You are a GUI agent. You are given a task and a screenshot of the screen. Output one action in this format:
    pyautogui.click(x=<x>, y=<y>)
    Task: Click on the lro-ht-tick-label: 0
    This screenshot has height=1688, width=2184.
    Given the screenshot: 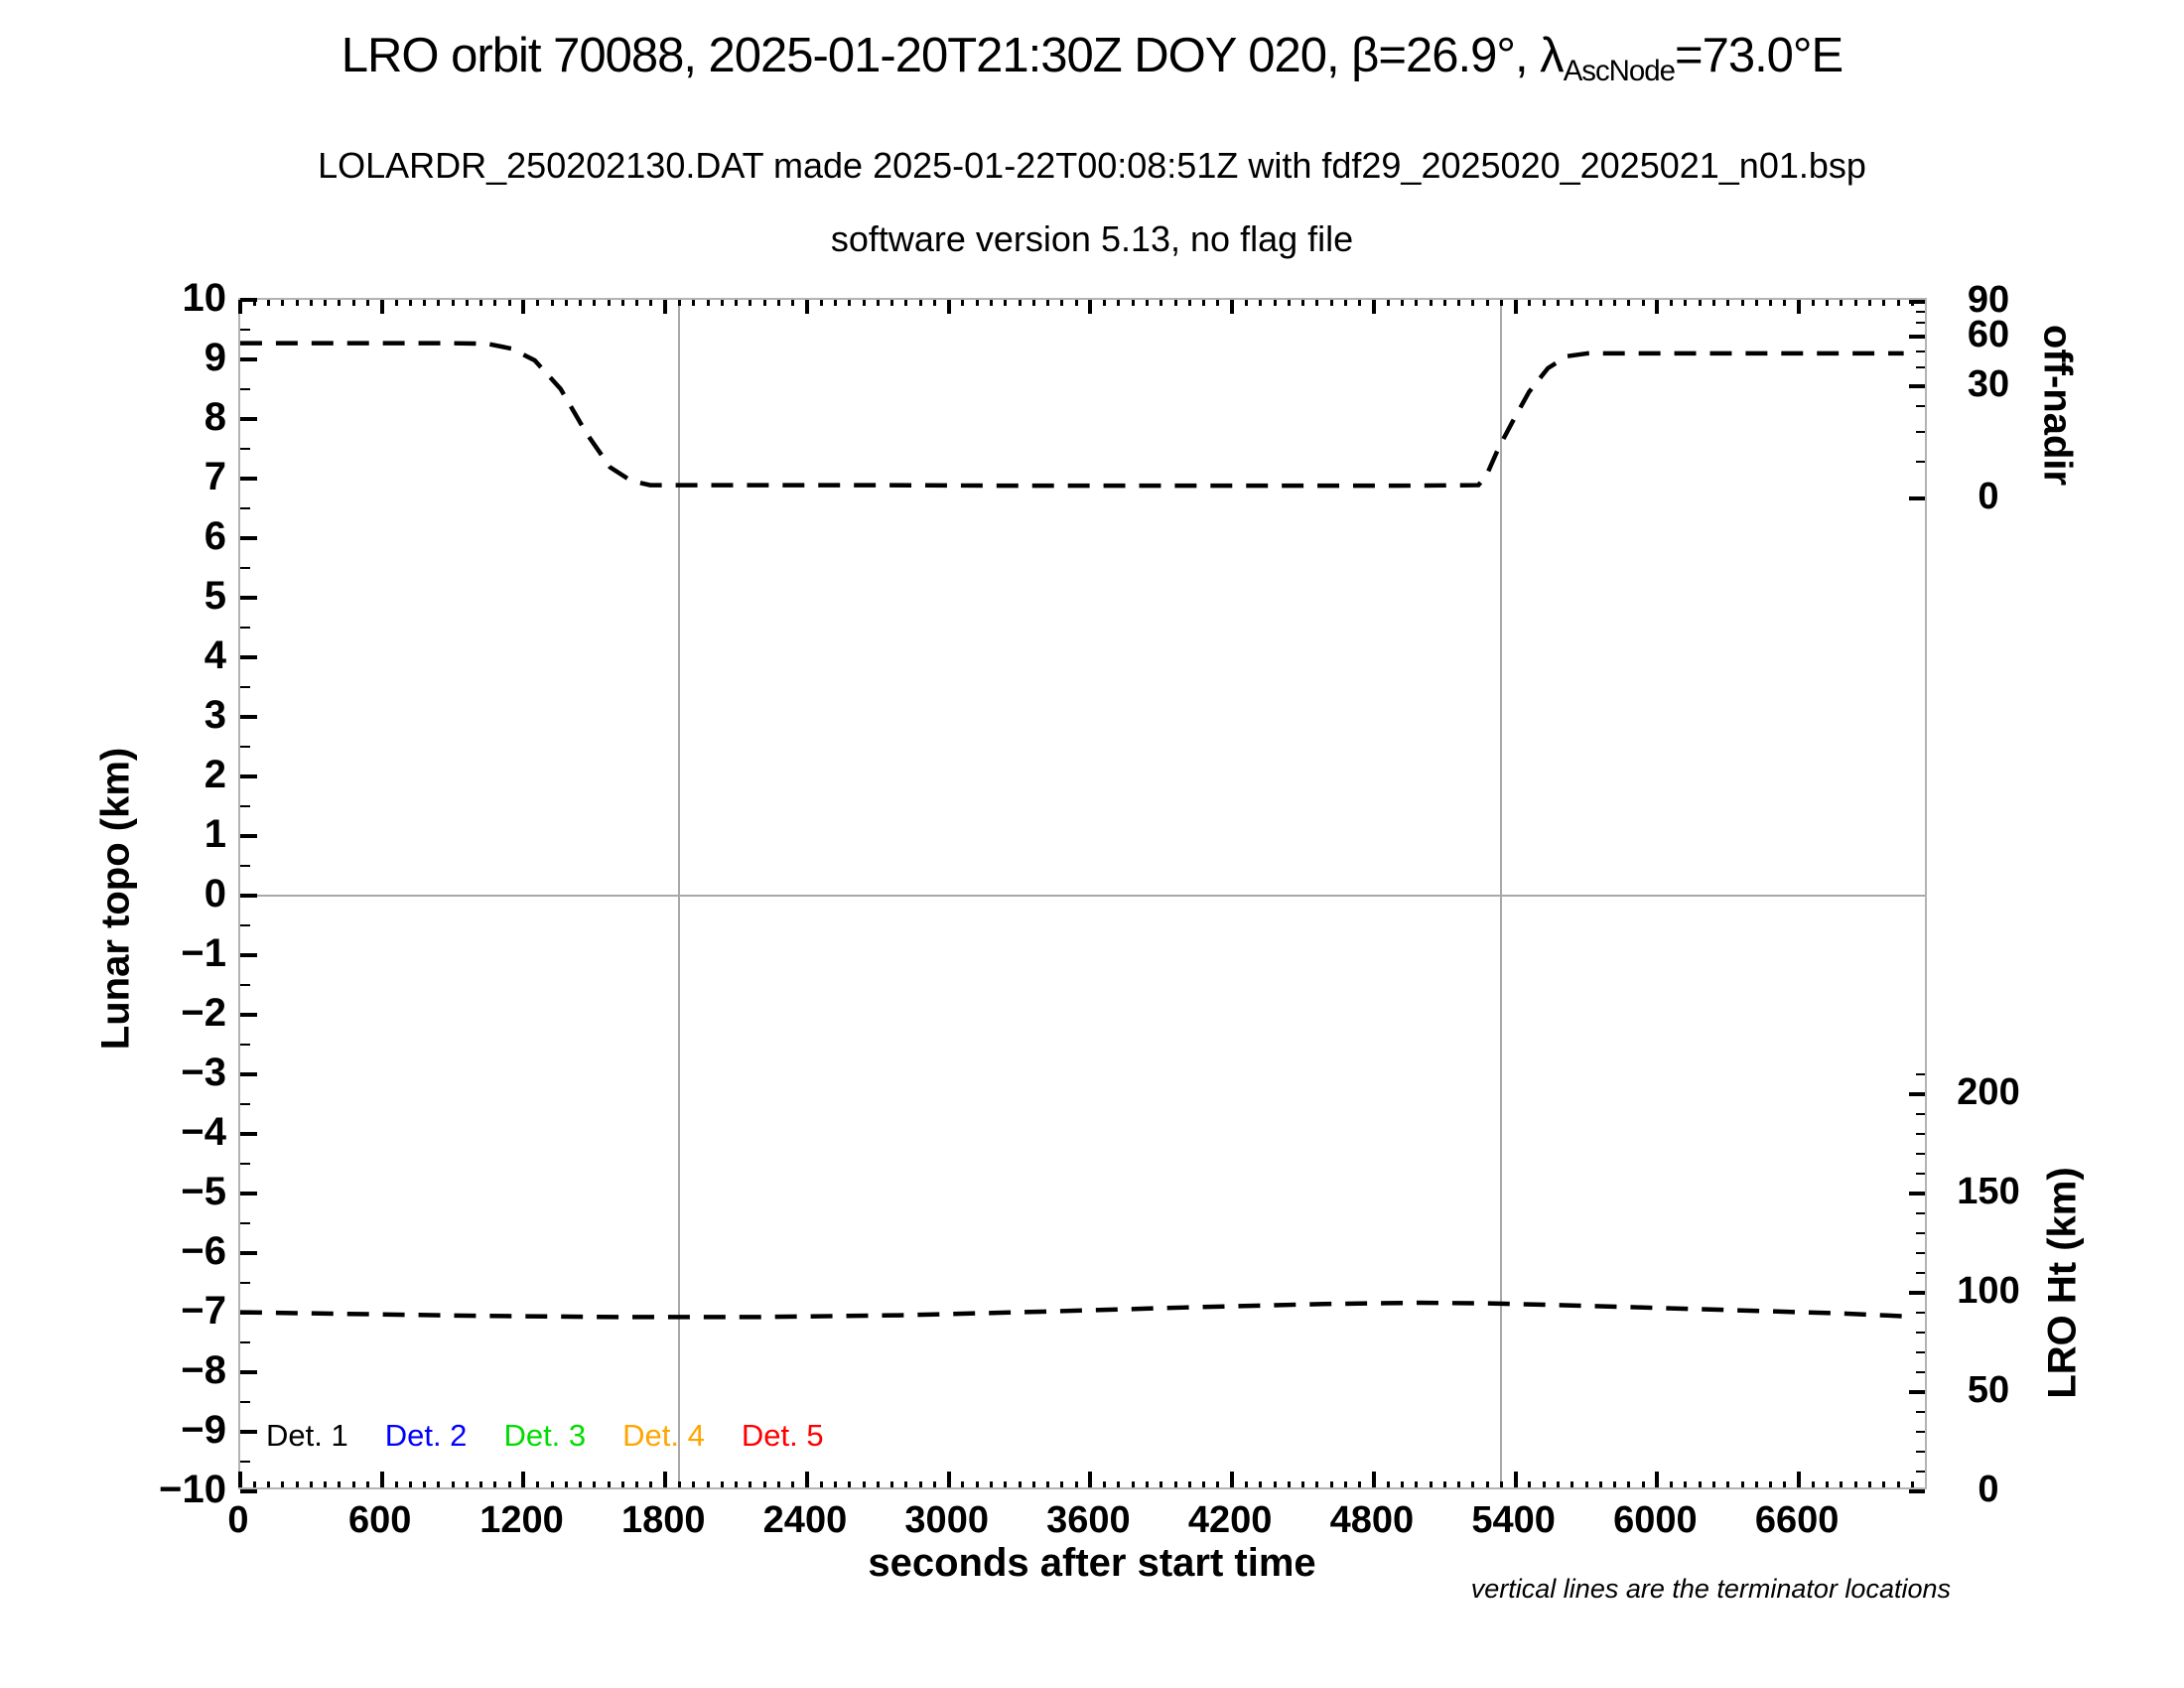 What is the action you would take?
    pyautogui.click(x=1988, y=1489)
    